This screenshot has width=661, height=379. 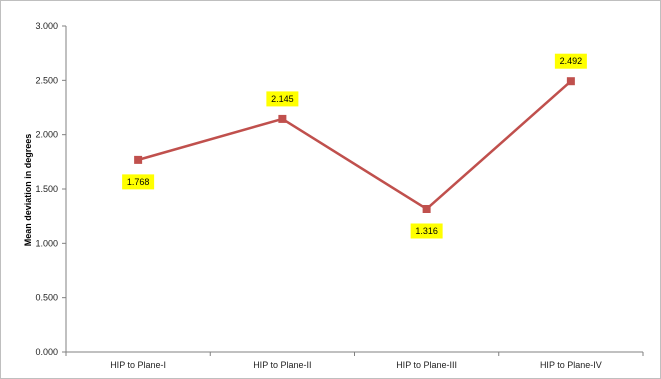 What do you see at coordinates (46, 80) in the screenshot?
I see `y-tick-label: 2.500` at bounding box center [46, 80].